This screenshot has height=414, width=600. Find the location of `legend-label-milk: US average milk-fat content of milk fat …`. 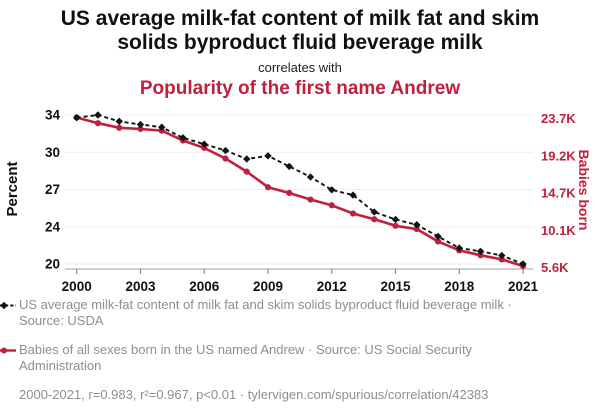

legend-label-milk: US average milk-fat content of milk fat … is located at coordinates (265, 312).